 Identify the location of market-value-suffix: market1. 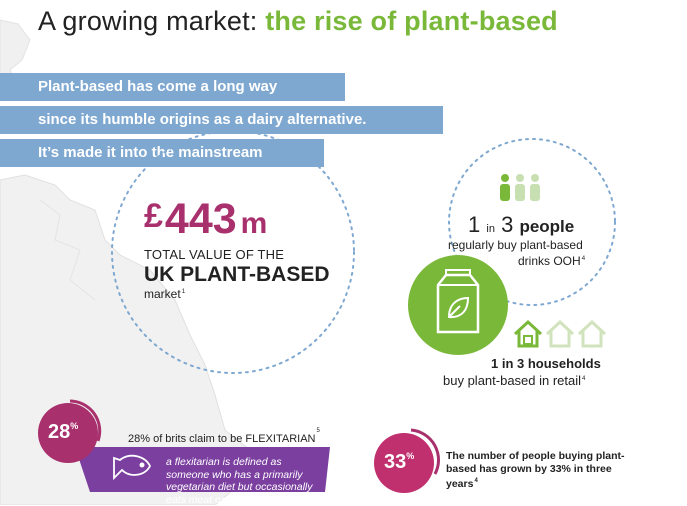
(165, 294).